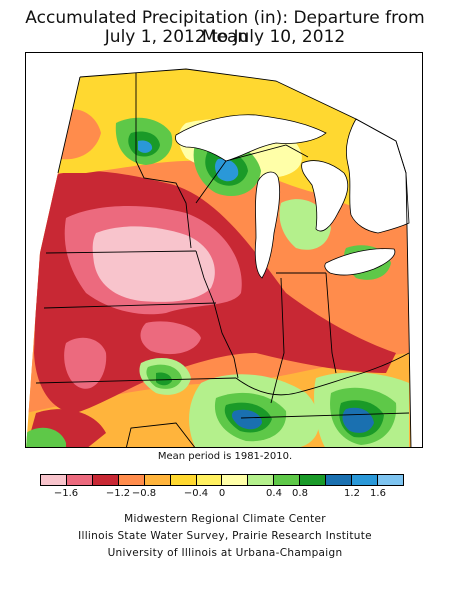  Describe the element at coordinates (136, 380) in the screenshot. I see `border-mo-south` at that location.